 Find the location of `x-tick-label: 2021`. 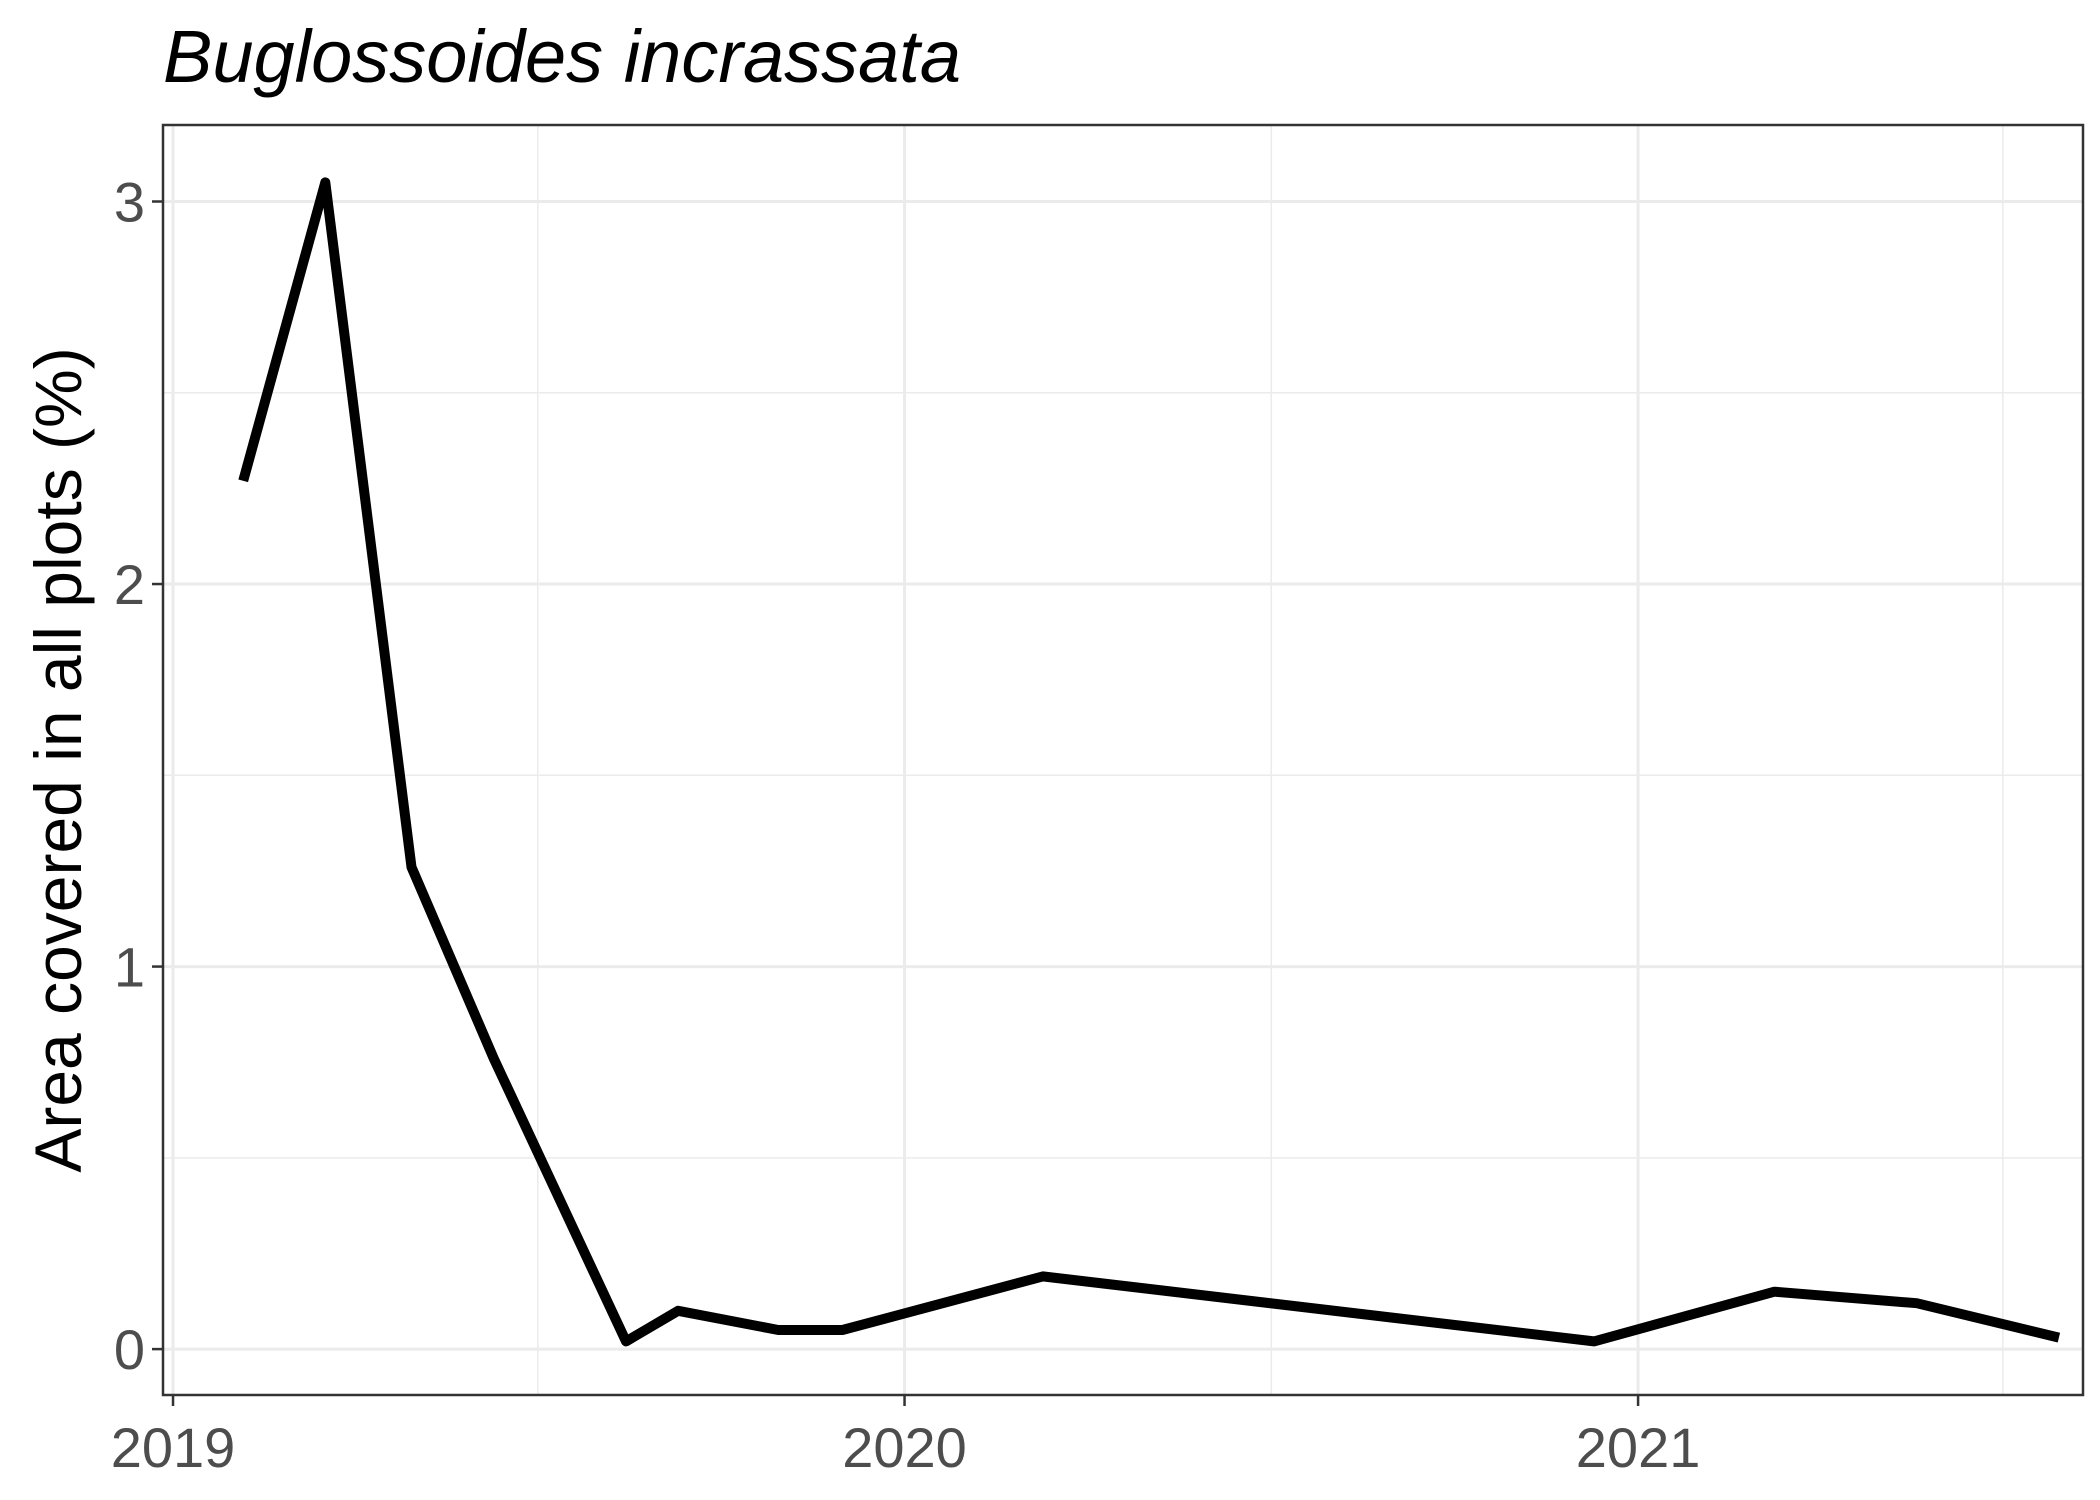

x-tick-label: 2021 is located at coordinates (1638, 1447).